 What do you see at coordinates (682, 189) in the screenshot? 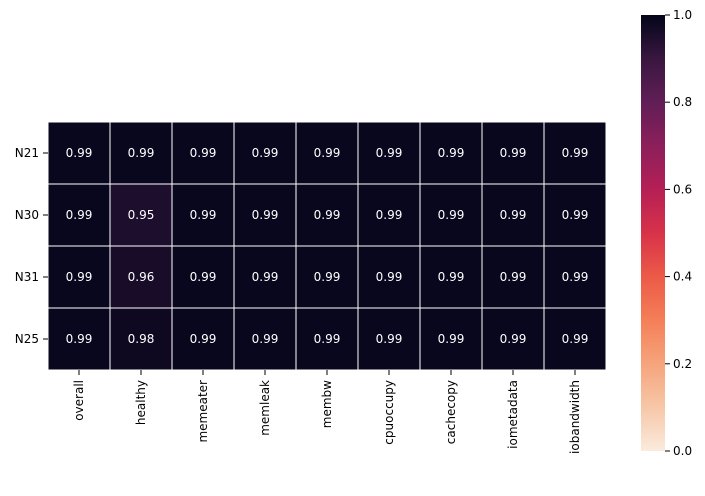
I see `colorbar-tick-label: 0.6` at bounding box center [682, 189].